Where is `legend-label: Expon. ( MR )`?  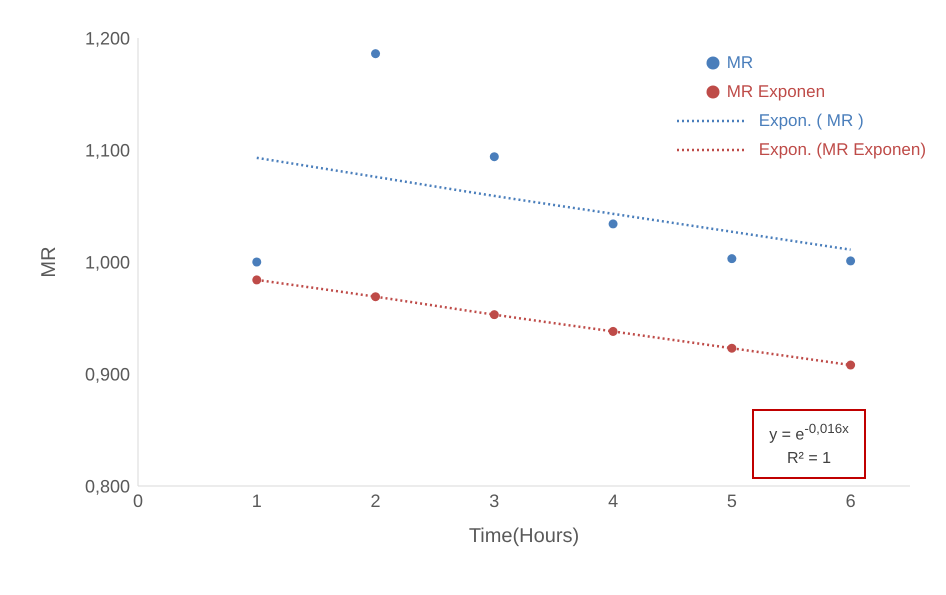
legend-label: Expon. ( MR ) is located at coordinates (811, 120).